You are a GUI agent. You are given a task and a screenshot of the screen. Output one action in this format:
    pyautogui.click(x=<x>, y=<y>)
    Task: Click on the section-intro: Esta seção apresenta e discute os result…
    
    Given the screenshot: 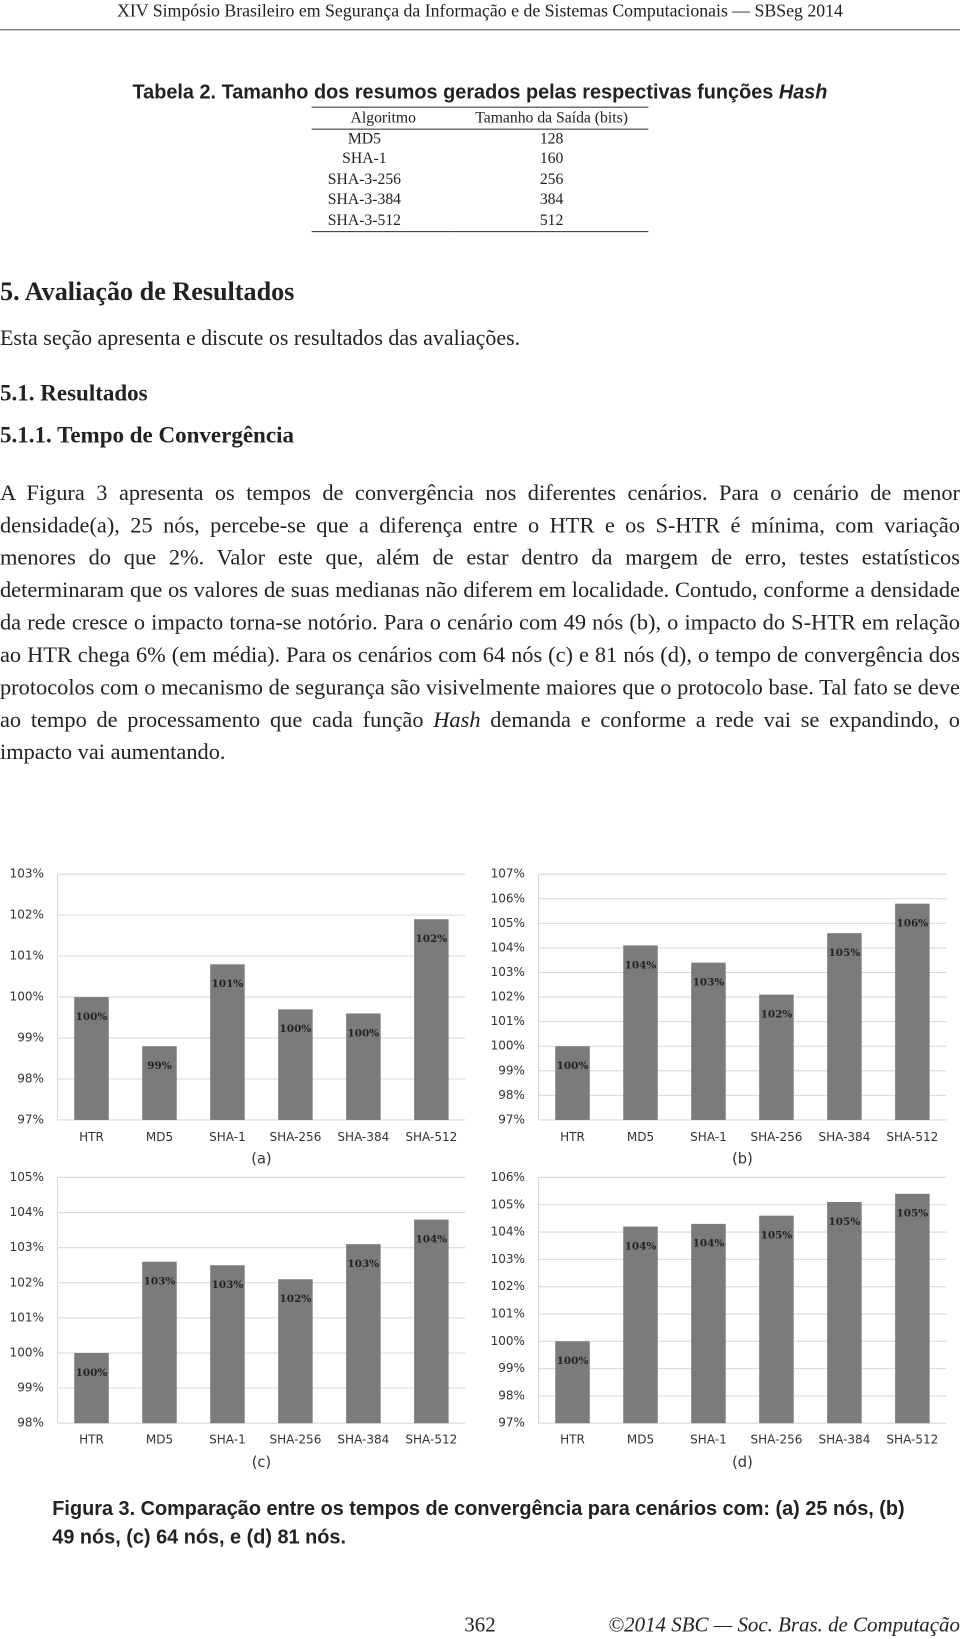 What is the action you would take?
    pyautogui.click(x=260, y=338)
    